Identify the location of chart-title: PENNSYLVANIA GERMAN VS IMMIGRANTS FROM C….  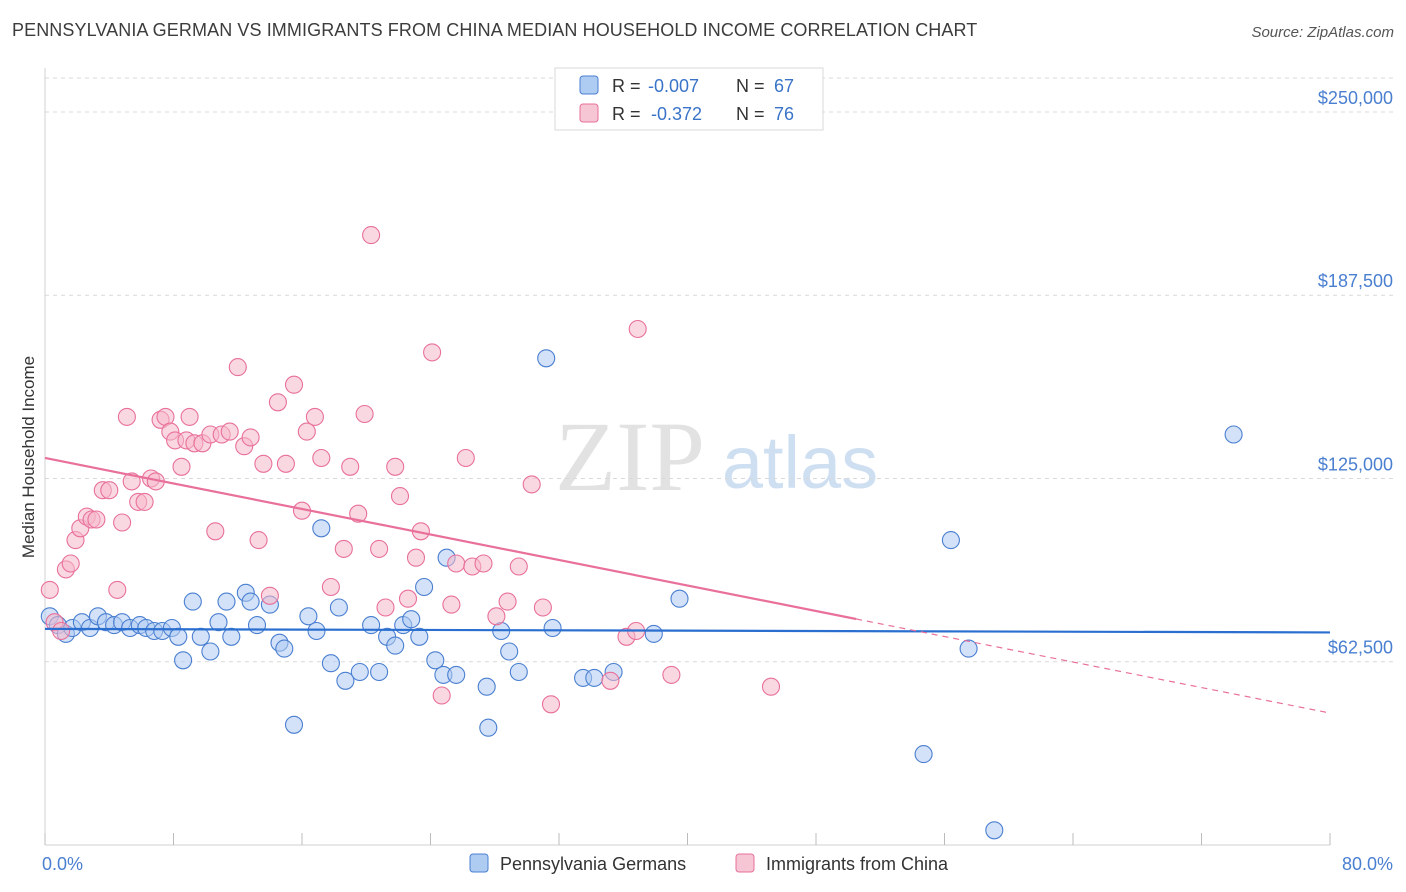
(495, 30).